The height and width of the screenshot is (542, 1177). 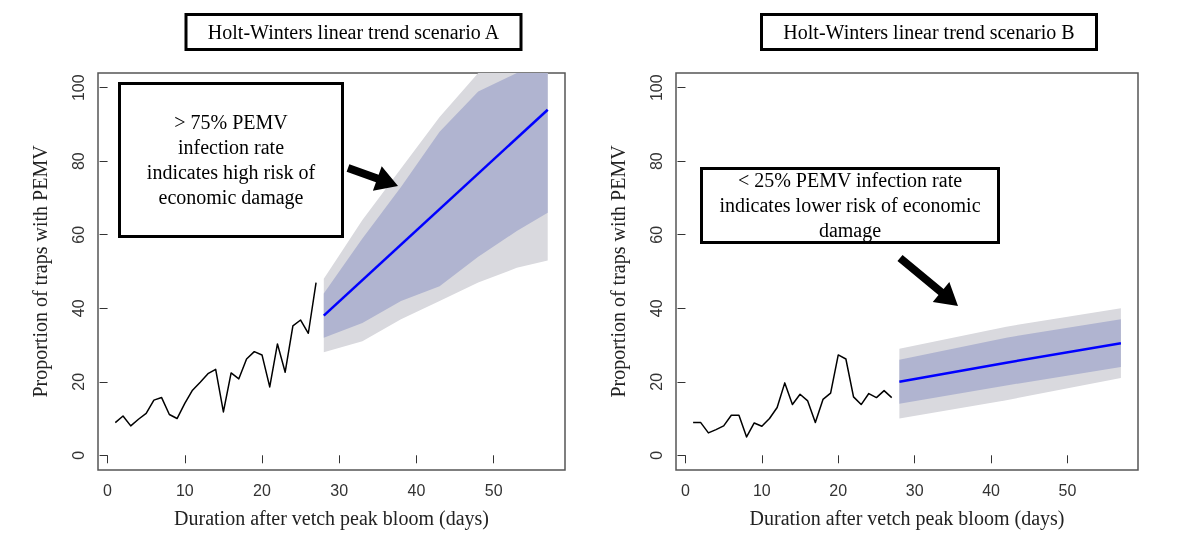 I want to click on chart-title: Holt-Winters linear trend scenario A, so click(x=353, y=32).